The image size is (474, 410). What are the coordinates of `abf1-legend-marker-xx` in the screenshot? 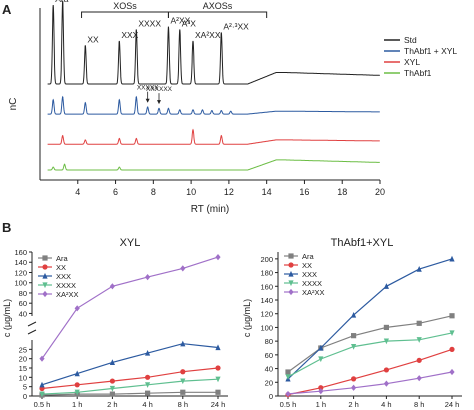 It's located at (291, 265).